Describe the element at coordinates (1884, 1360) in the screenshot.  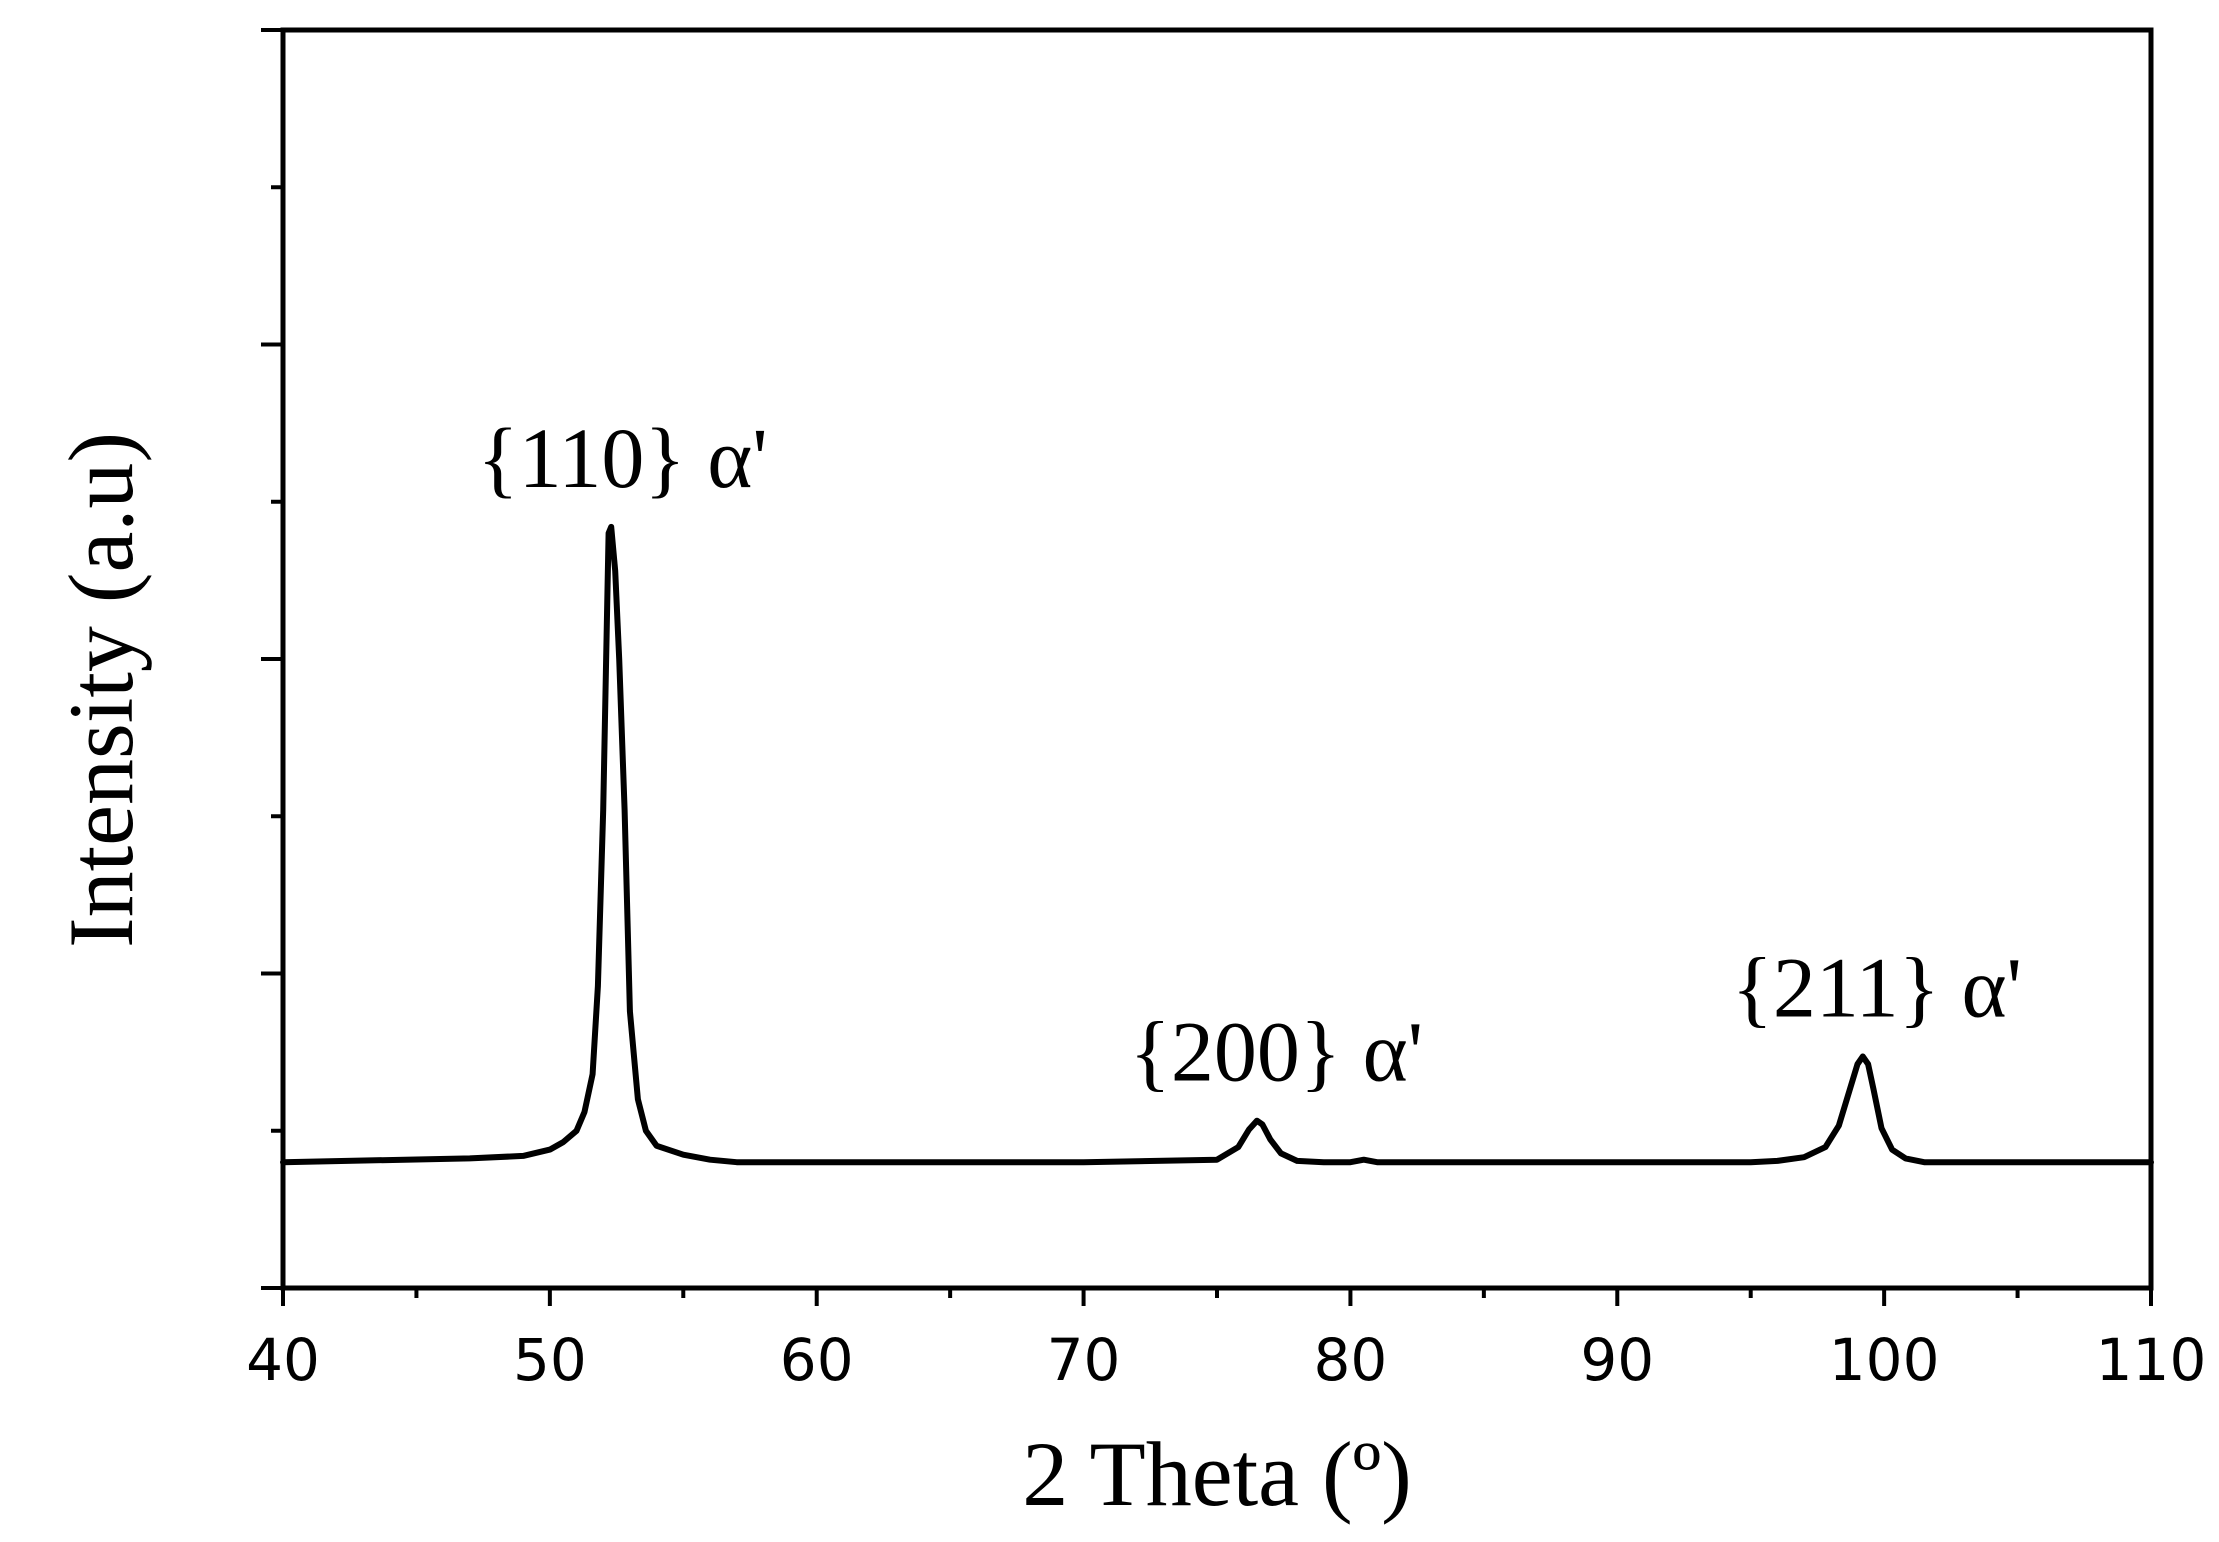
I see `x-tick-label: 100` at that location.